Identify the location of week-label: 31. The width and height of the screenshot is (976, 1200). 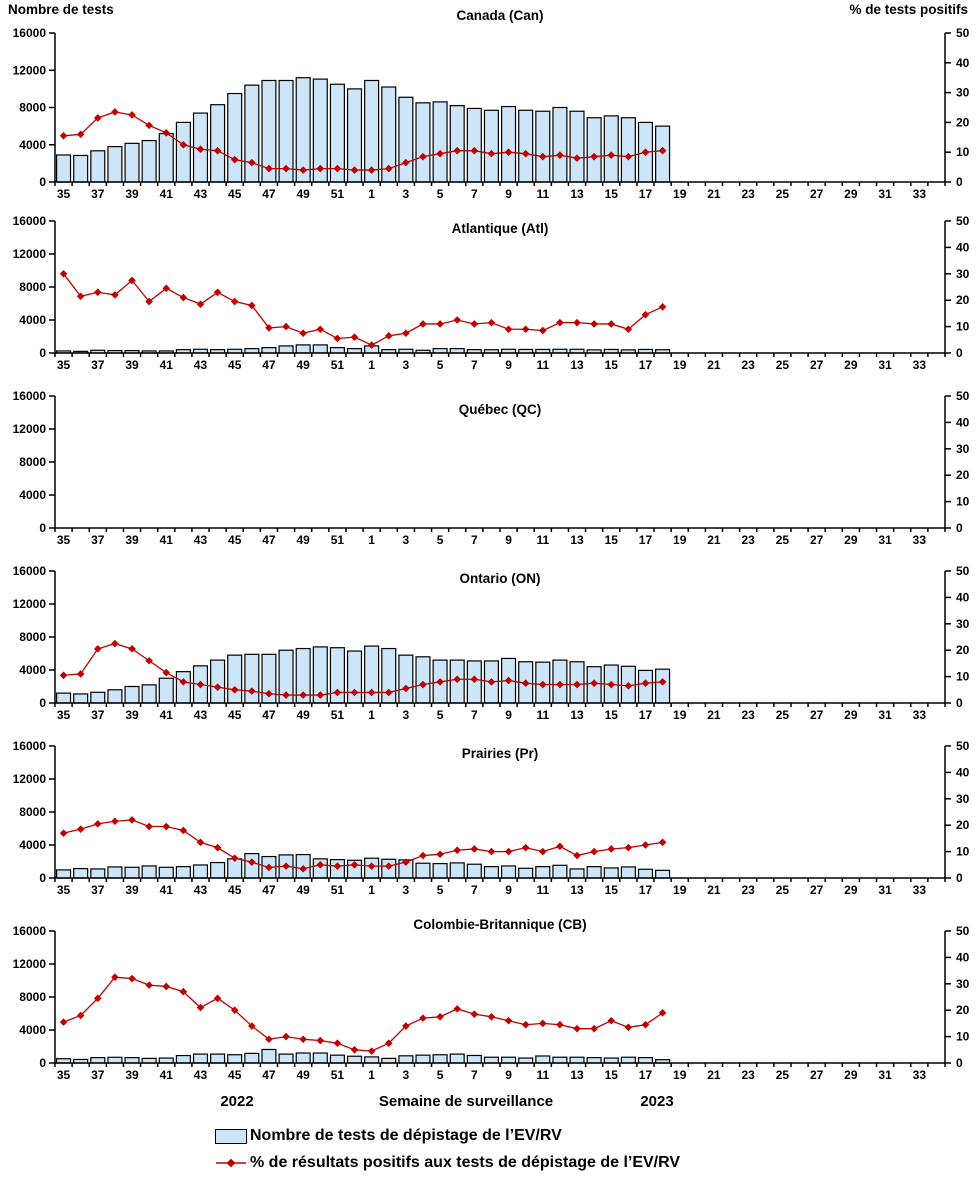
(885, 890).